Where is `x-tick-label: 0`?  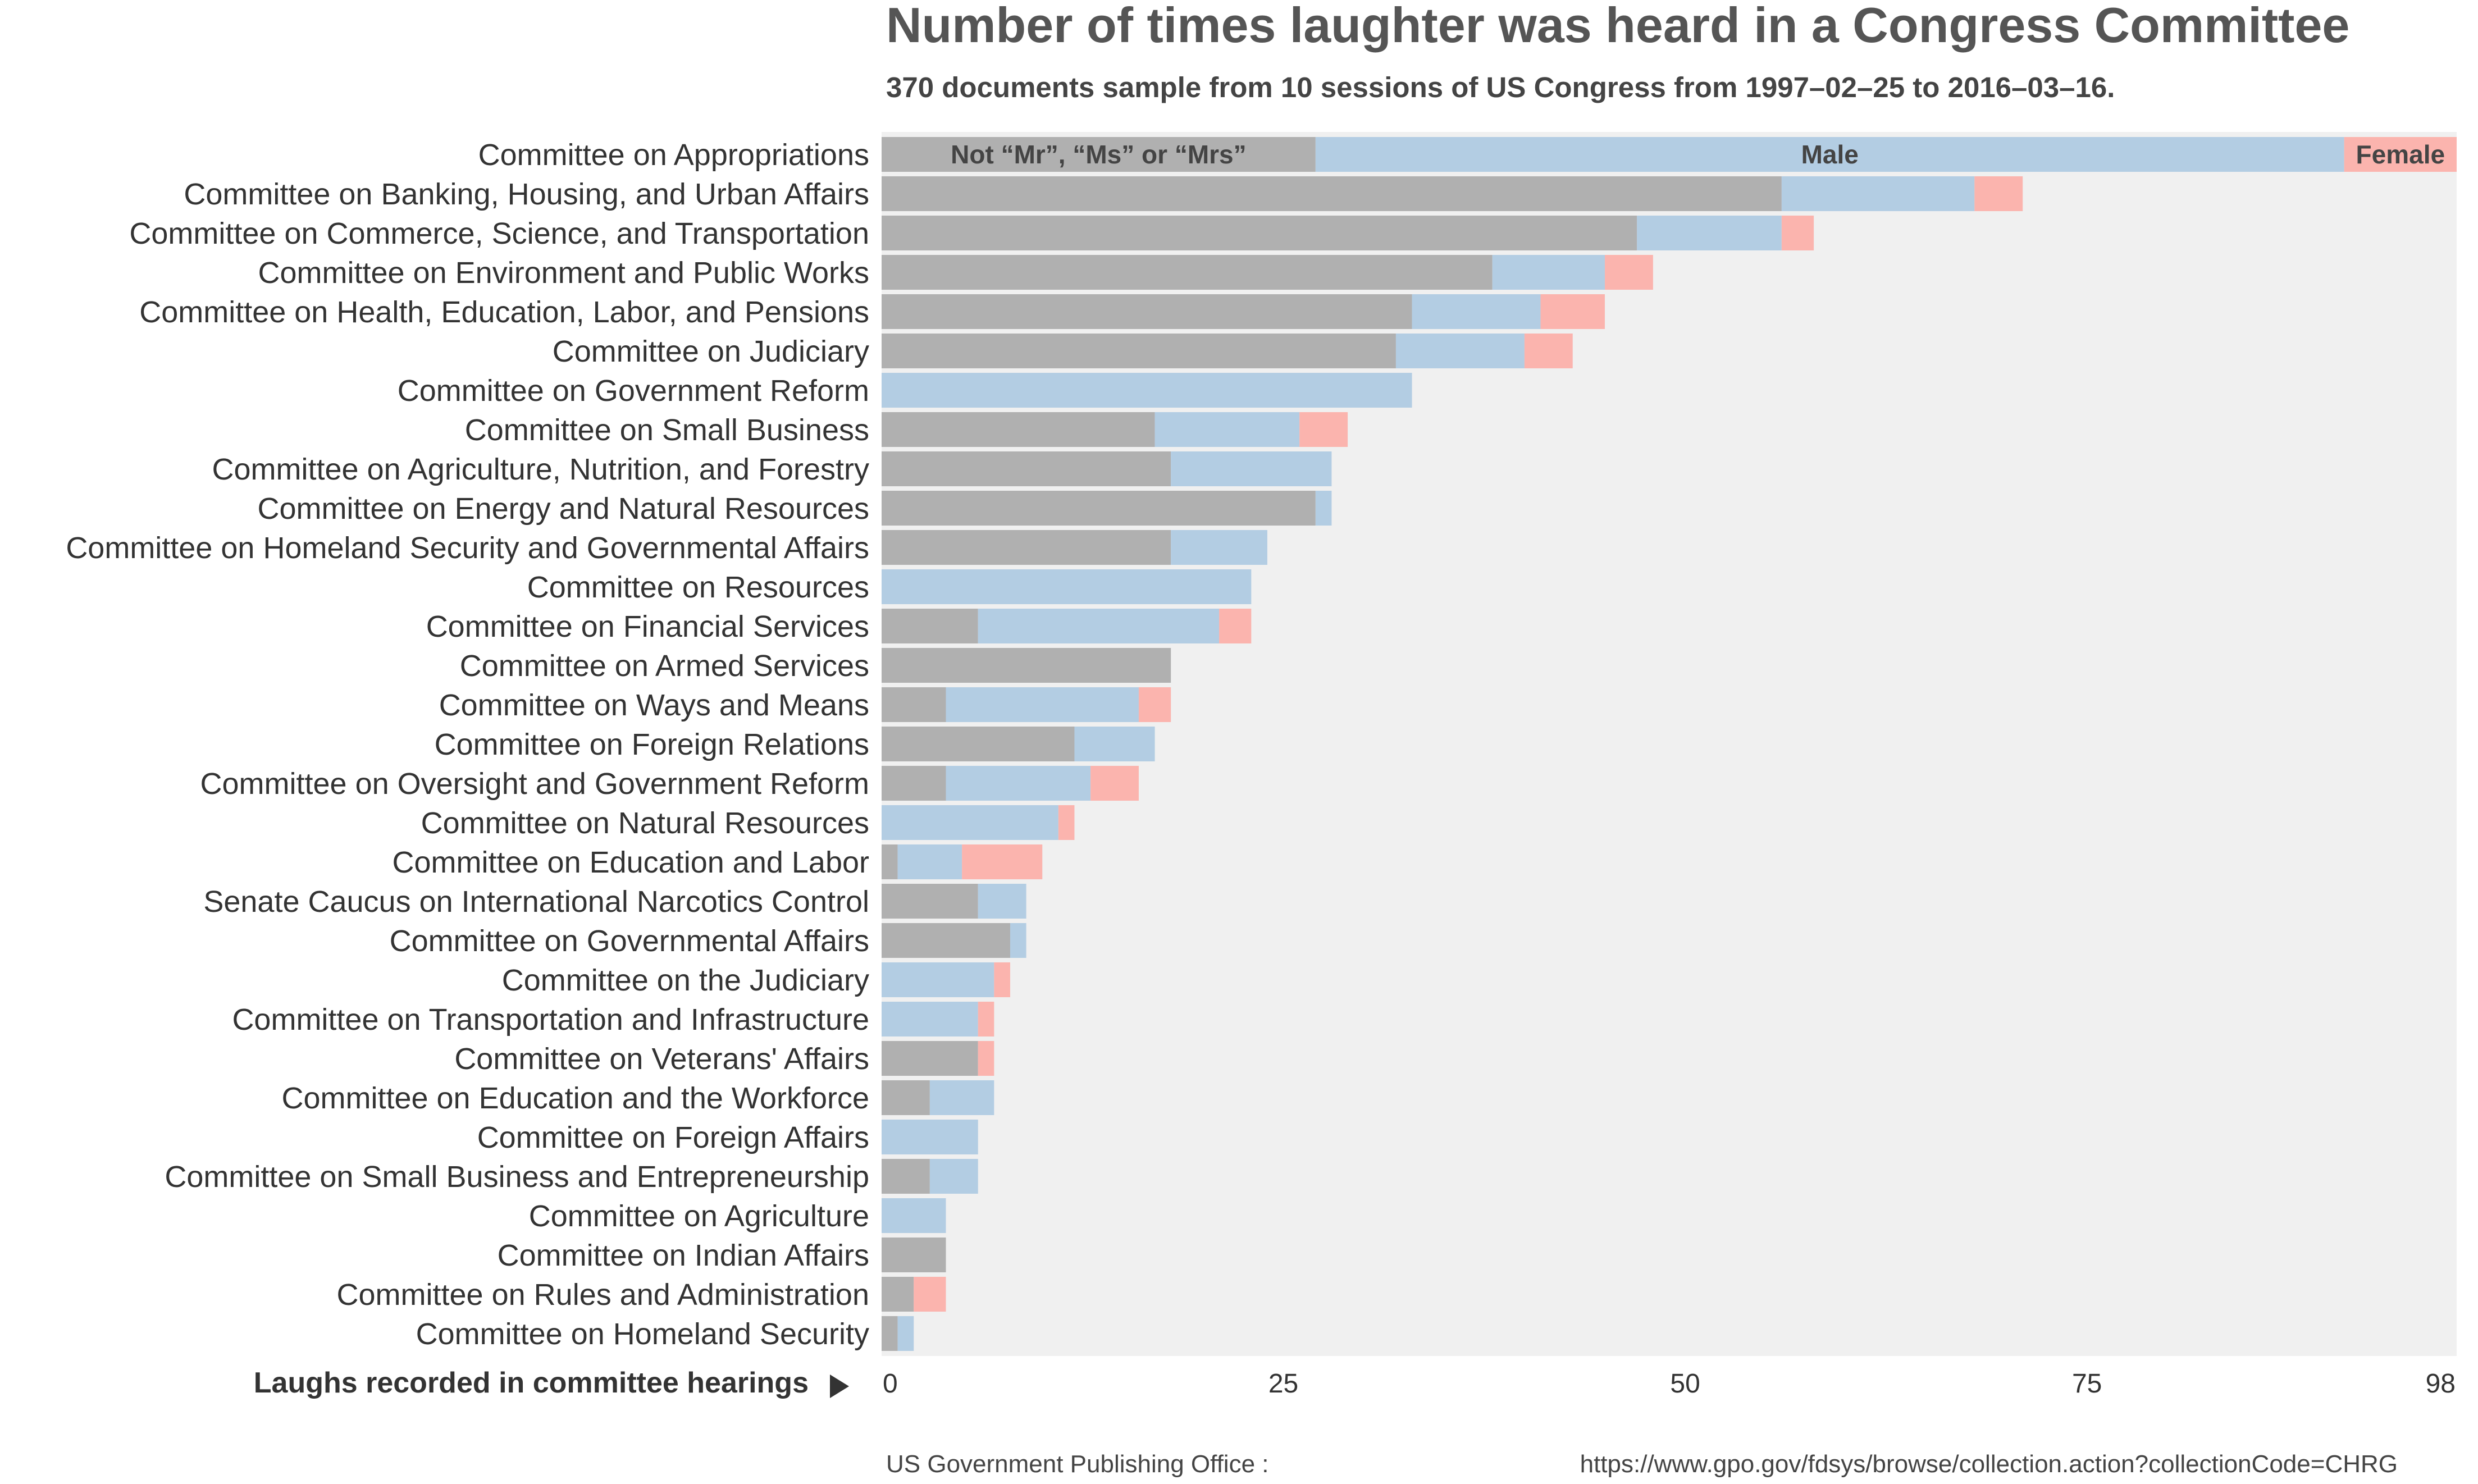
x-tick-label: 0 is located at coordinates (890, 1384).